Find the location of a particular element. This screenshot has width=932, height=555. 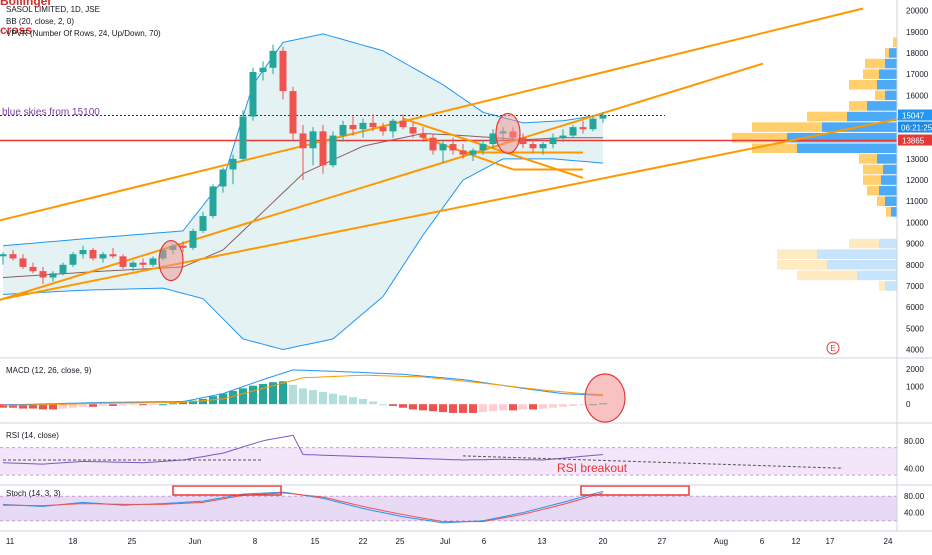

rsi-pane is located at coordinates (448, 455).